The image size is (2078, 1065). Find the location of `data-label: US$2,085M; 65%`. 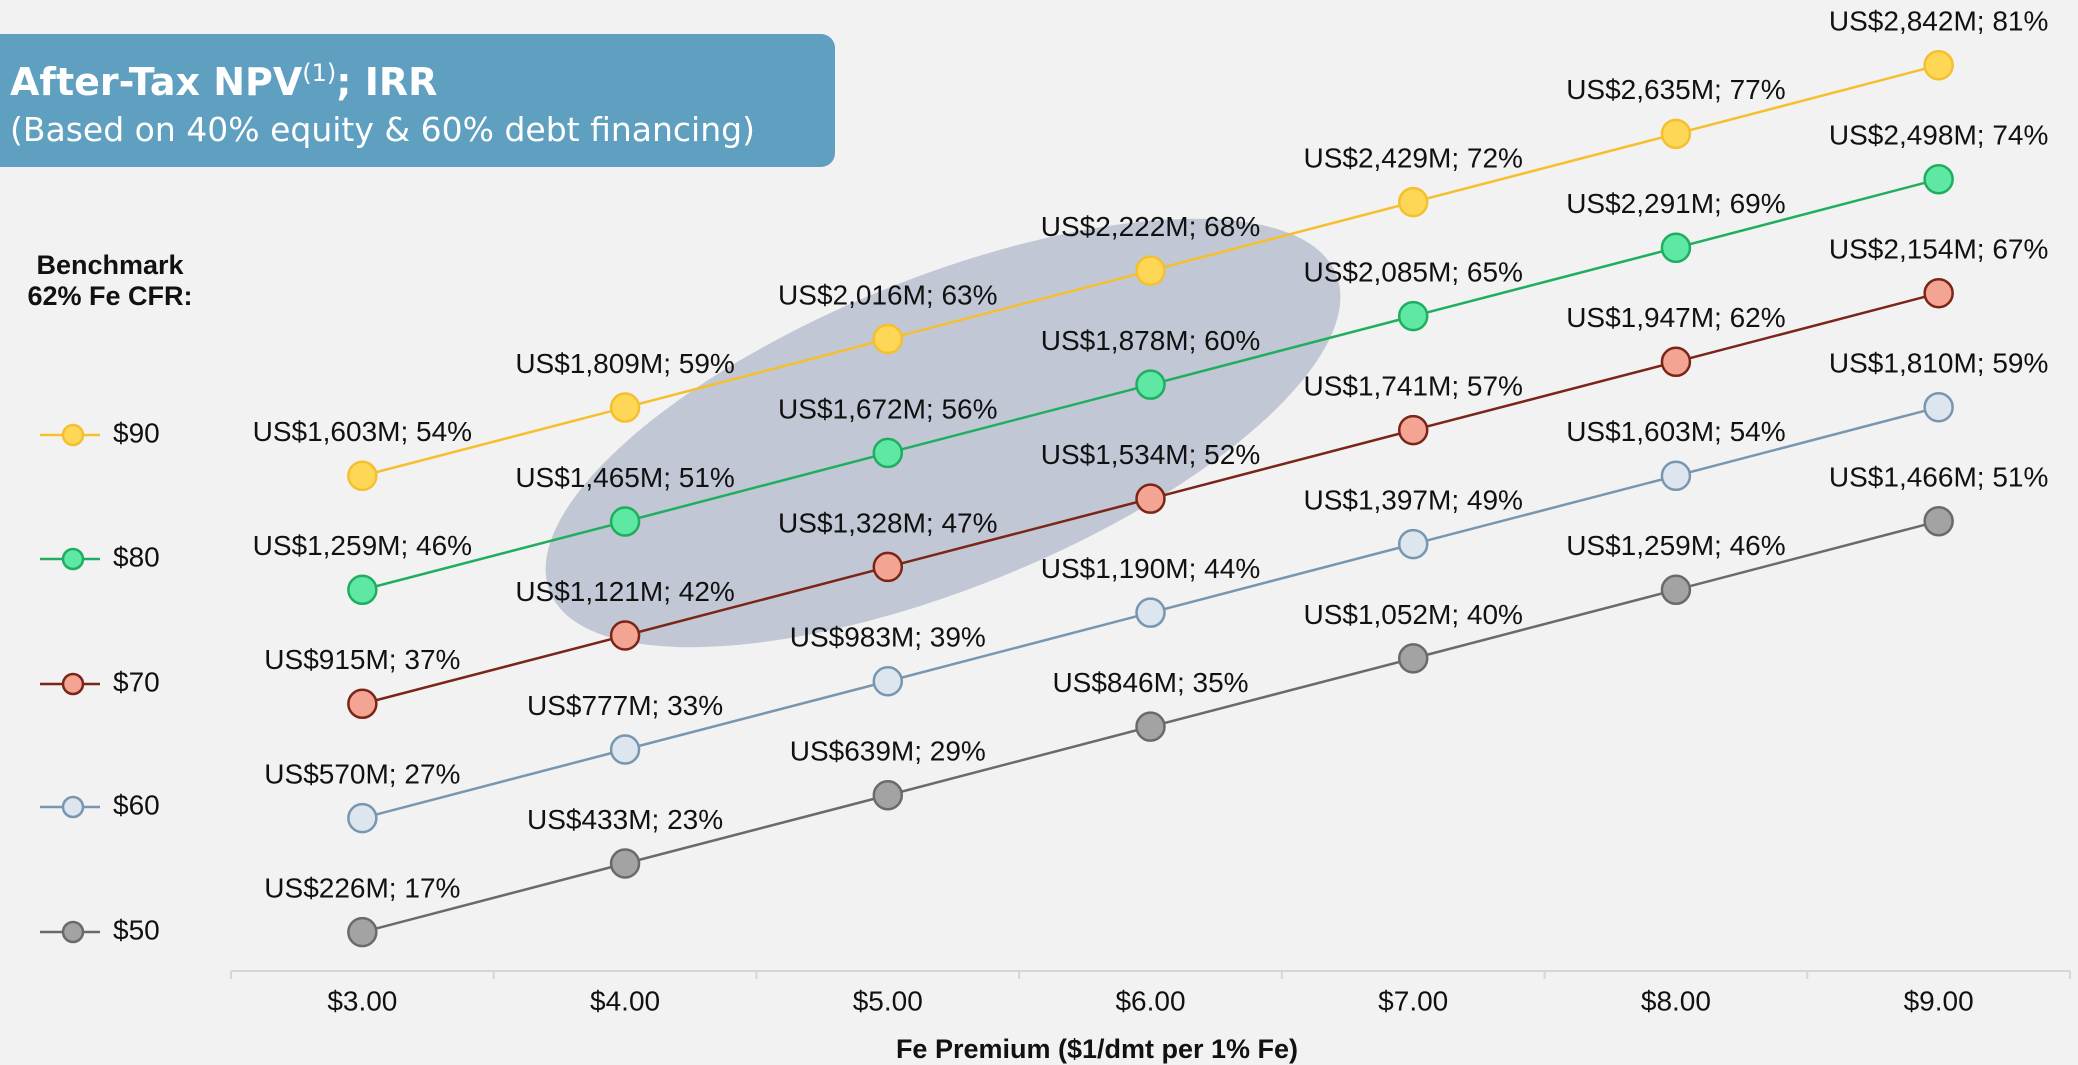

data-label: US$2,085M; 65% is located at coordinates (1412, 271).